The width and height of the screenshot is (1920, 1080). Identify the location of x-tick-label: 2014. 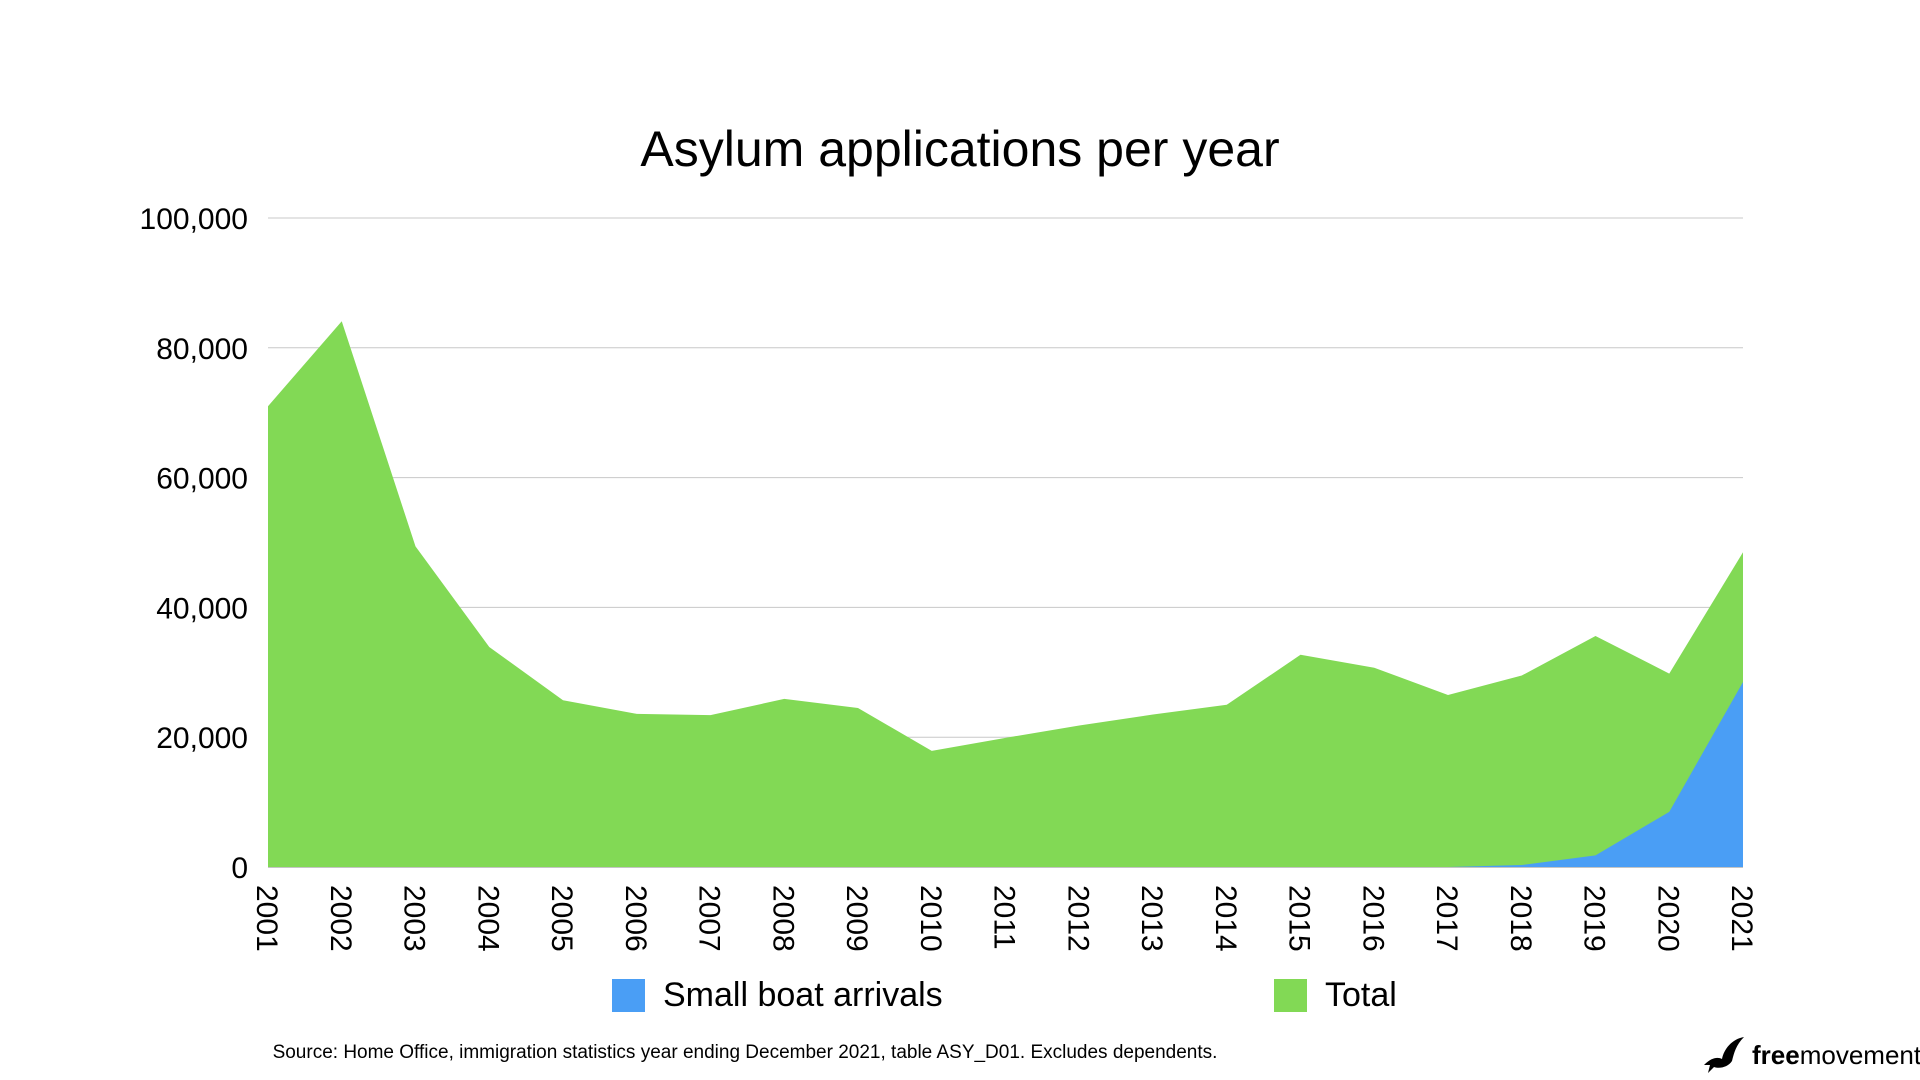
(1225, 918).